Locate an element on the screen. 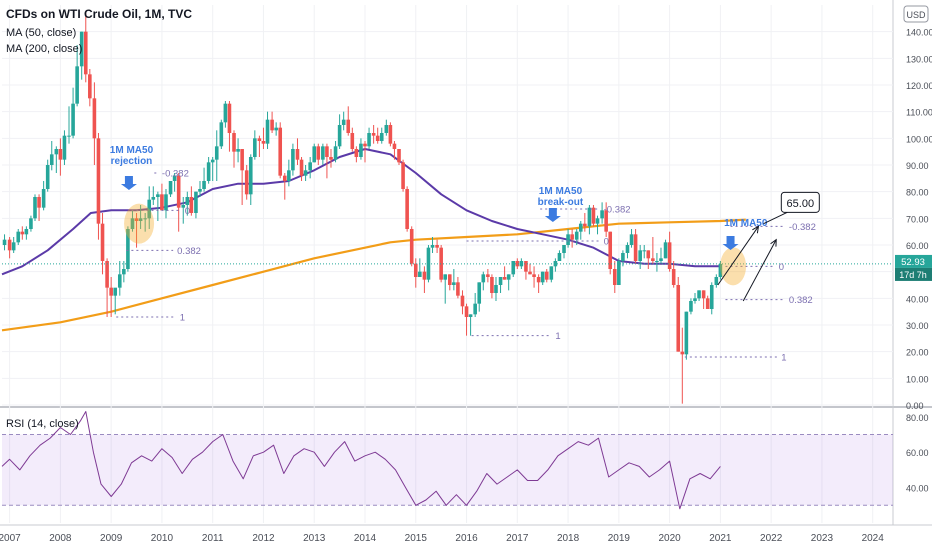 This screenshot has height=550, width=932. time-tick-label: 2009 is located at coordinates (111, 538).